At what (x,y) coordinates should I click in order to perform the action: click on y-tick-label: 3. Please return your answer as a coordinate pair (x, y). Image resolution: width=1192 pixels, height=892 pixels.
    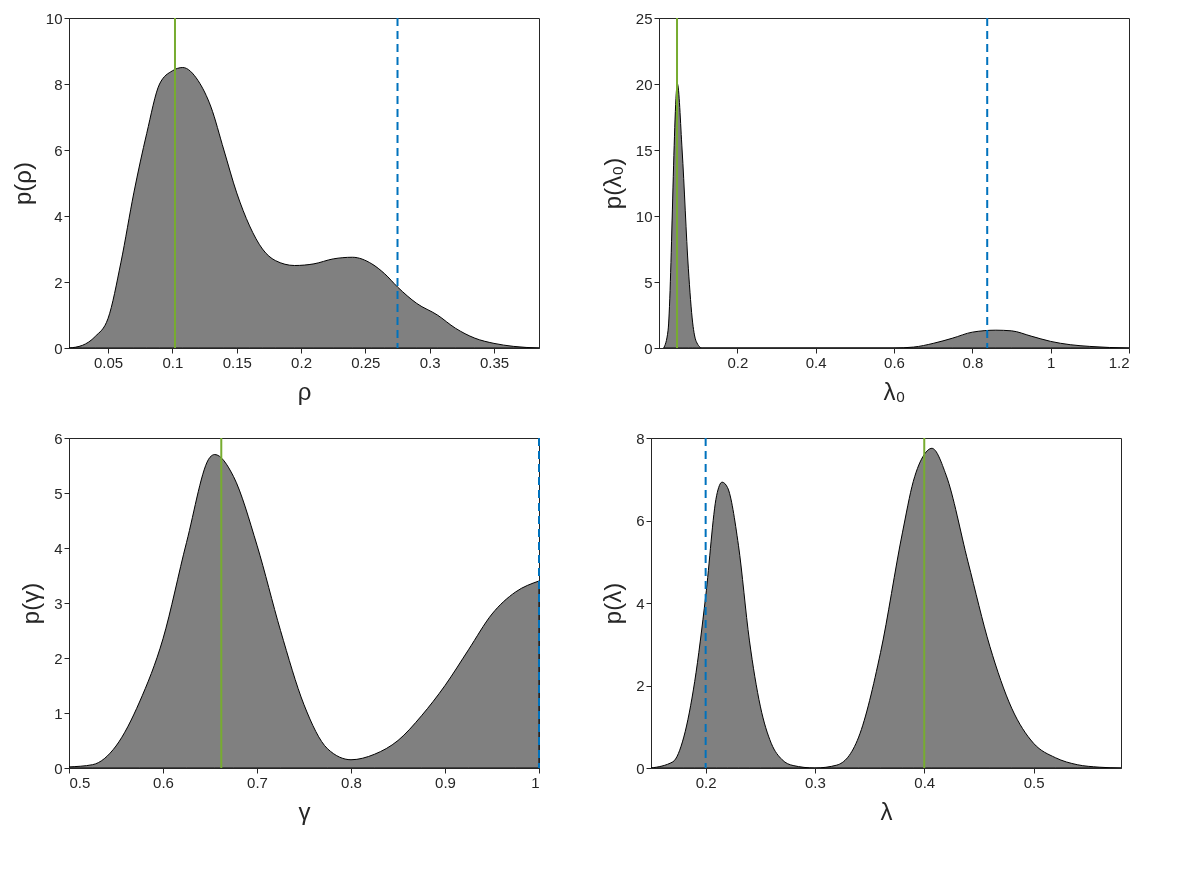
    Looking at the image, I should click on (58, 603).